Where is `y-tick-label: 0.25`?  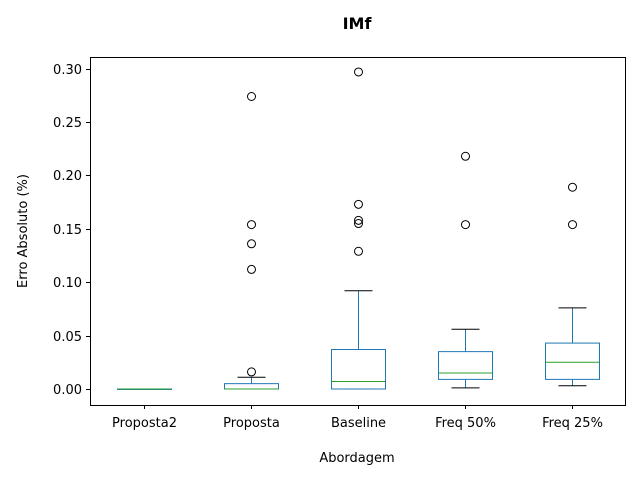 y-tick-label: 0.25 is located at coordinates (67, 123).